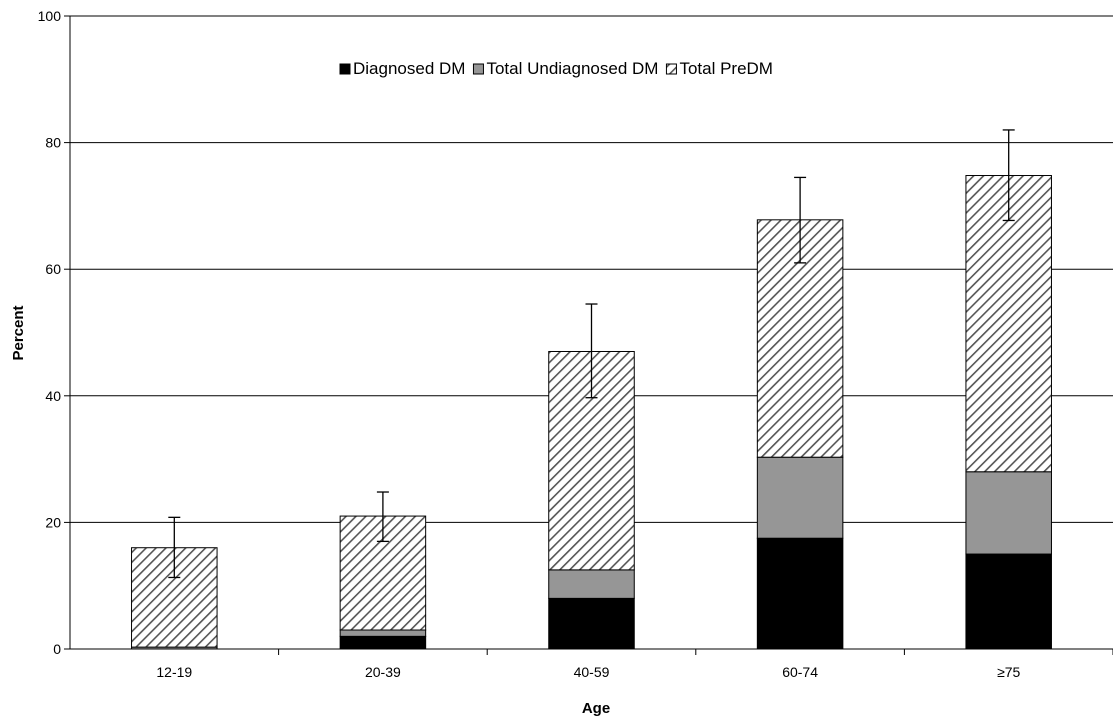 The width and height of the screenshot is (1113, 719). What do you see at coordinates (726, 68) in the screenshot?
I see `legend-label: Total PreDM` at bounding box center [726, 68].